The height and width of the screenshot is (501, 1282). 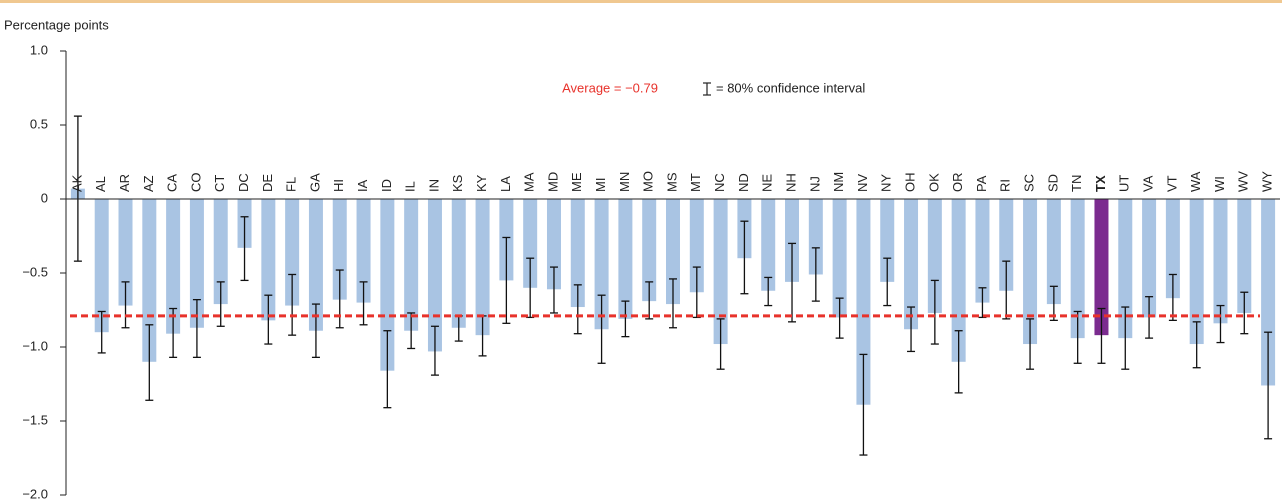 I want to click on x-tick-label: IL, so click(x=410, y=186).